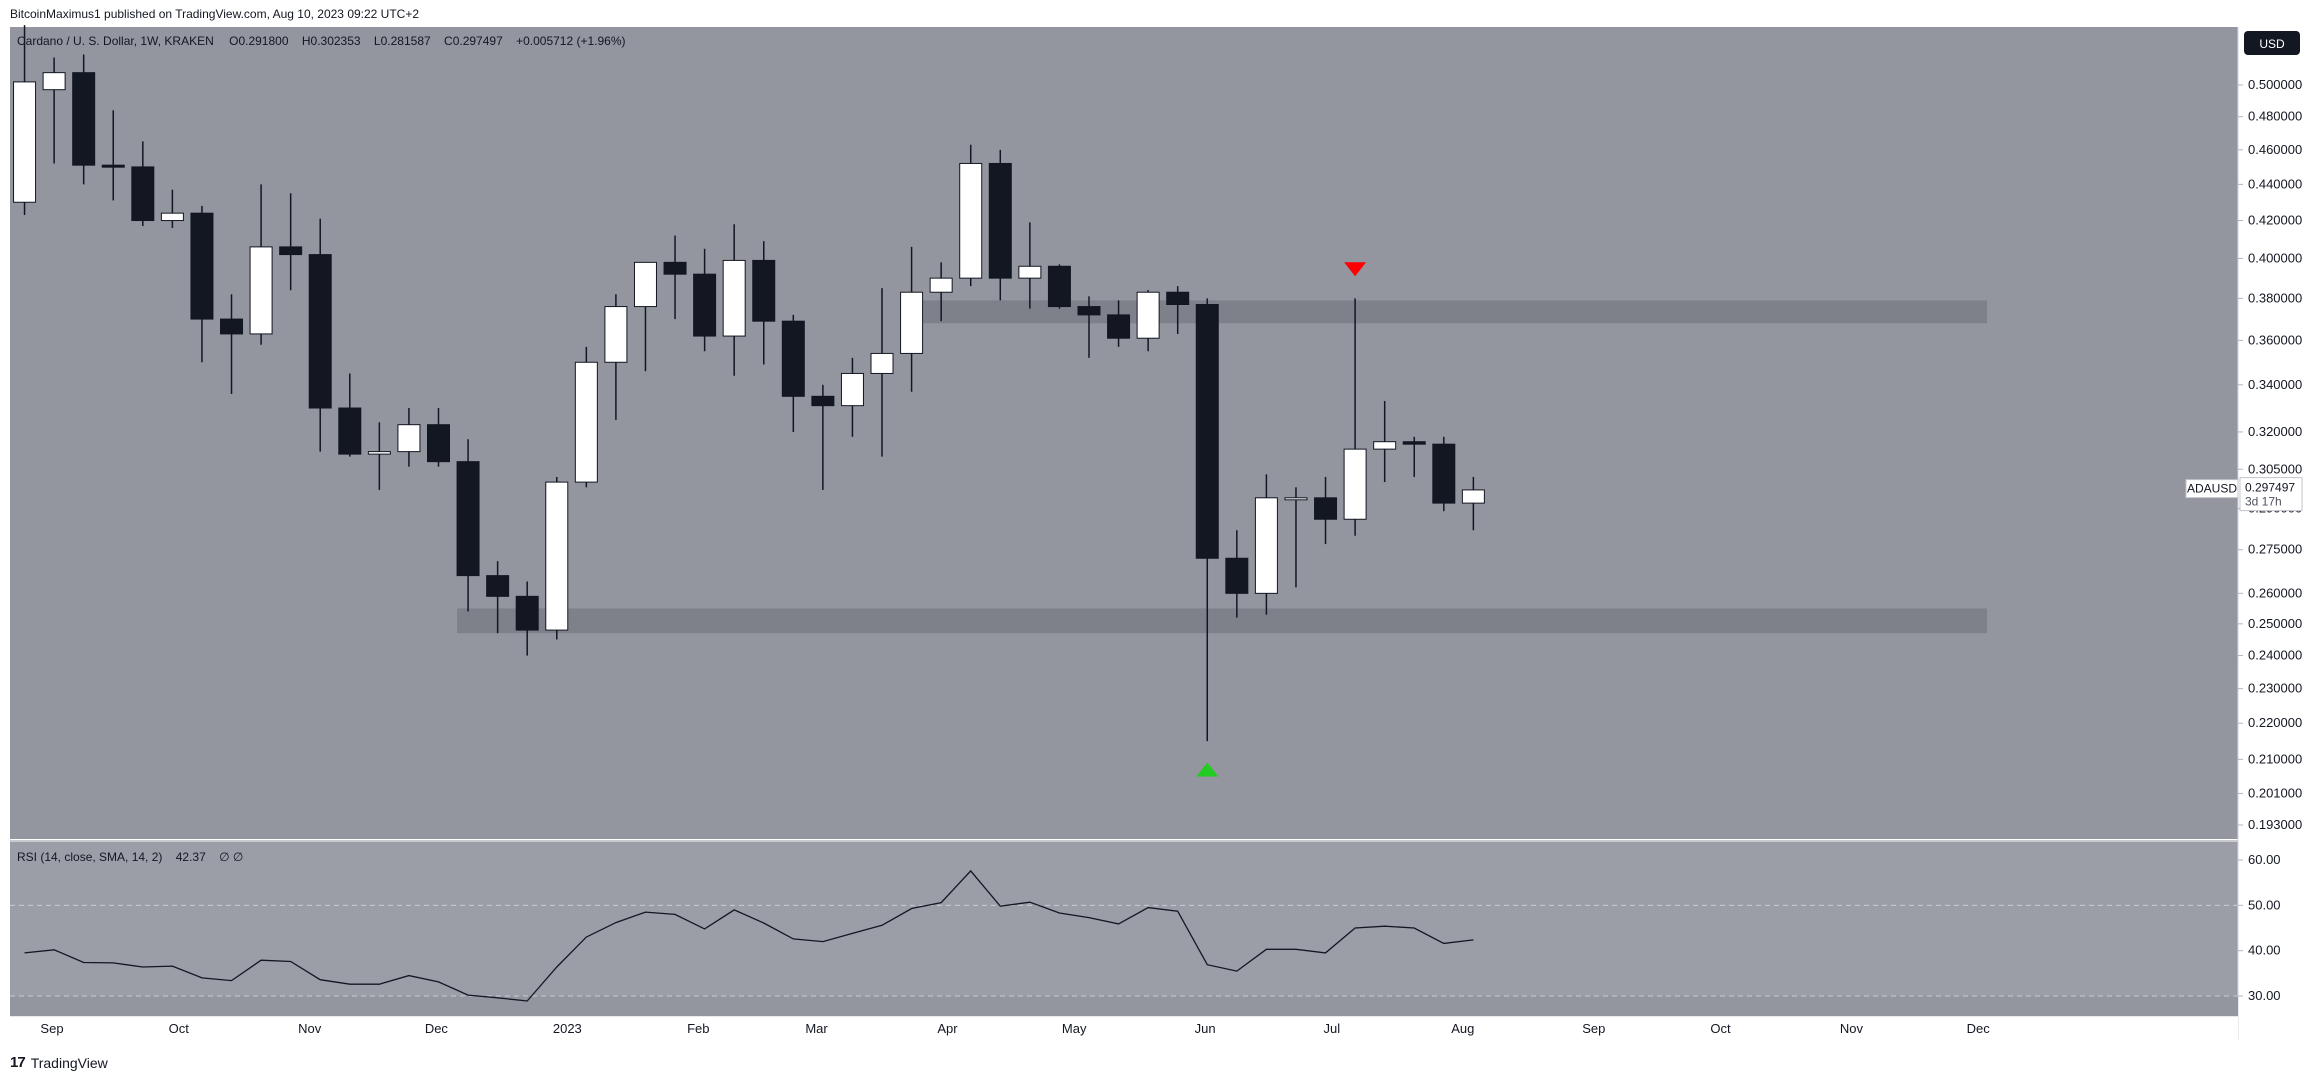  Describe the element at coordinates (2264, 950) in the screenshot. I see `rsi-tick-label: 40.00` at that location.